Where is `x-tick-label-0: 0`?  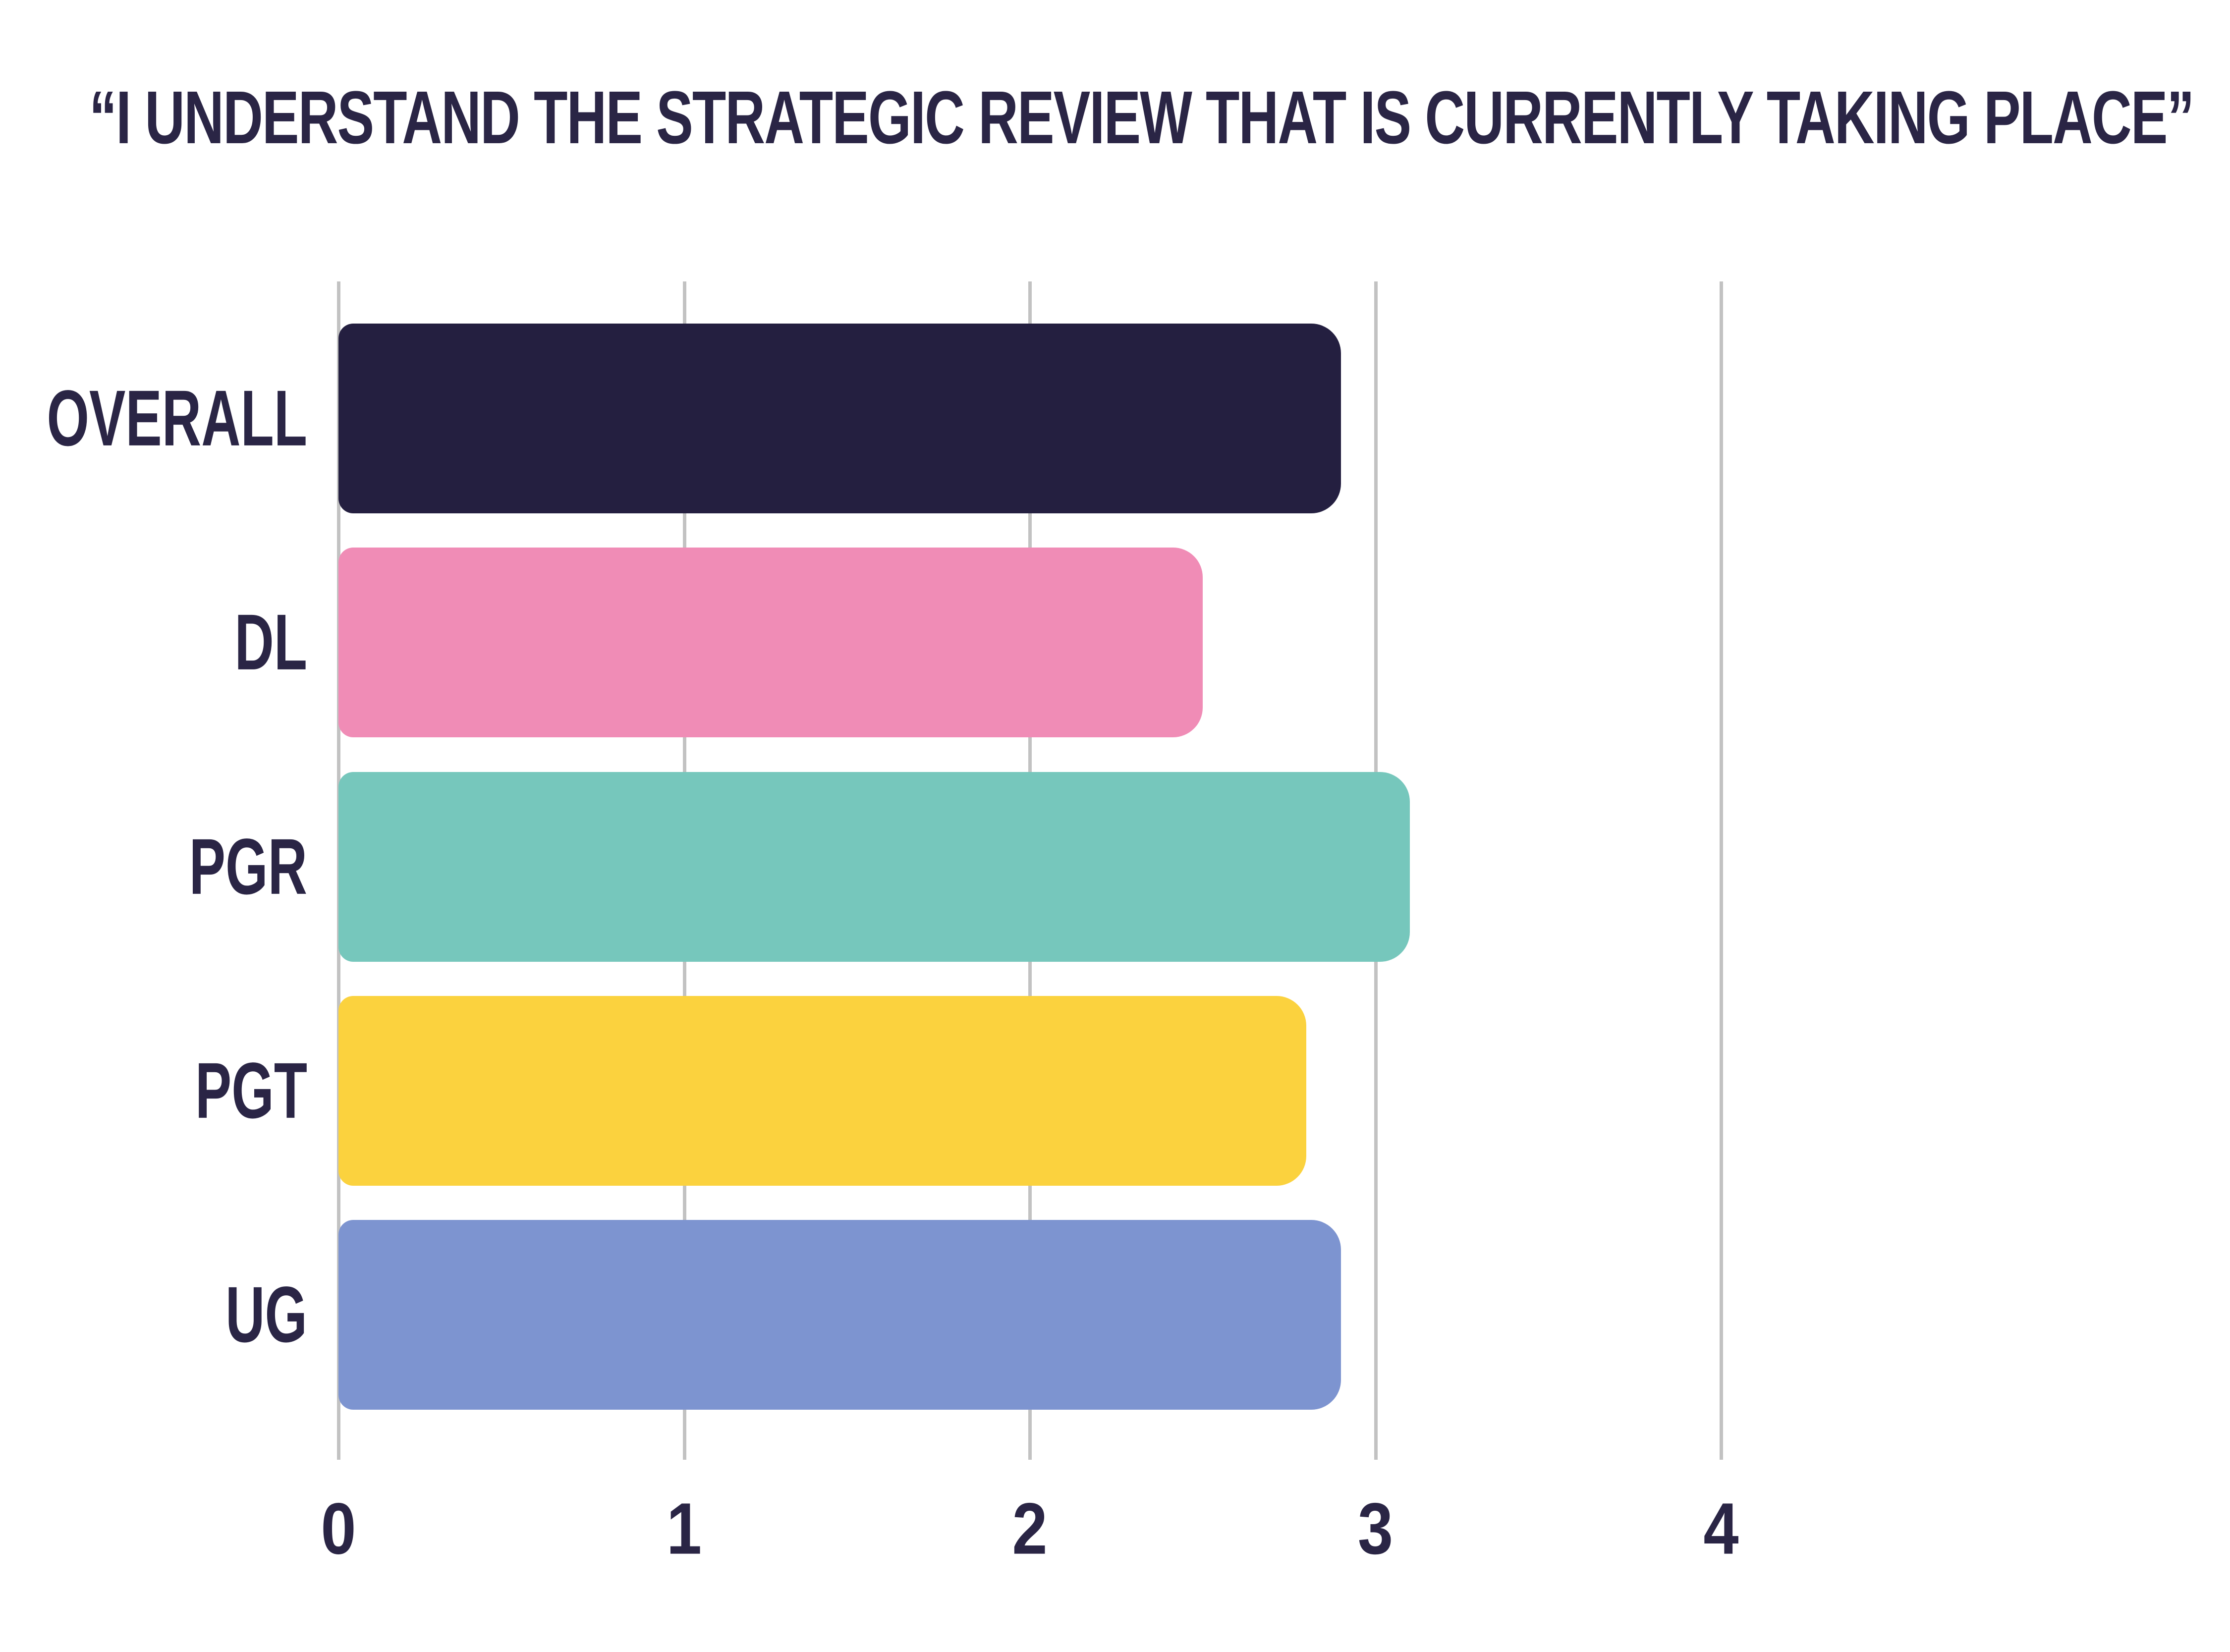 x-tick-label-0: 0 is located at coordinates (339, 1528).